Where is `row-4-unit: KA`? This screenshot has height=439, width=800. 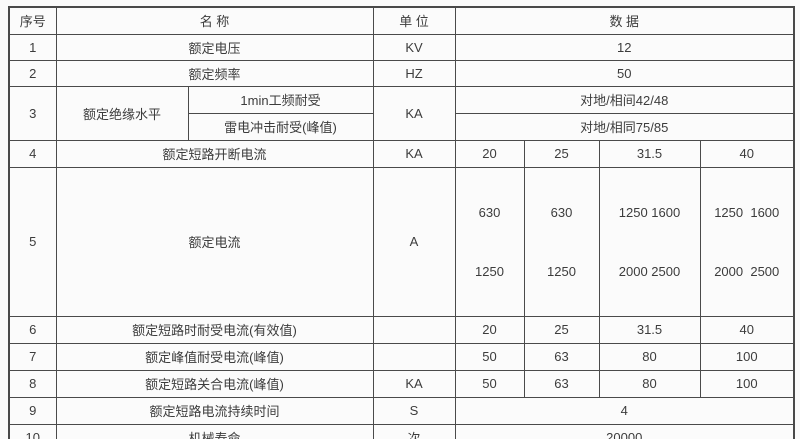 row-4-unit: KA is located at coordinates (414, 153).